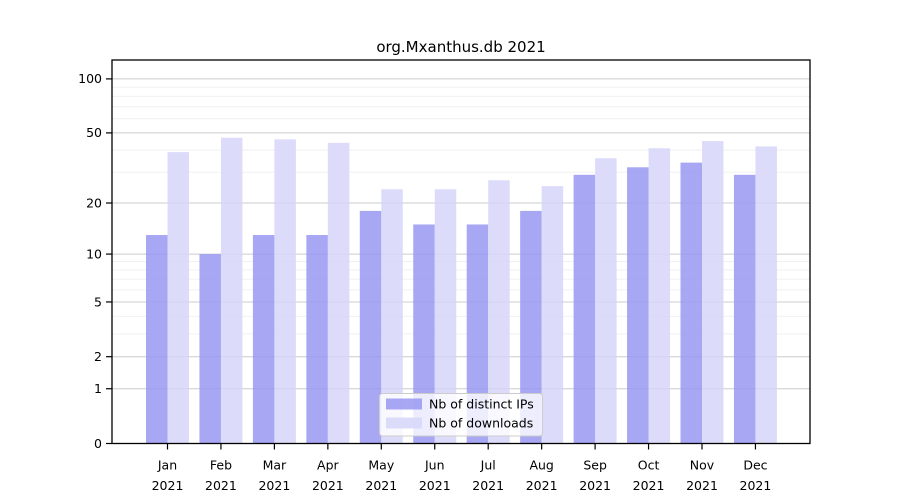  I want to click on bar-downloads-aug, so click(552, 315).